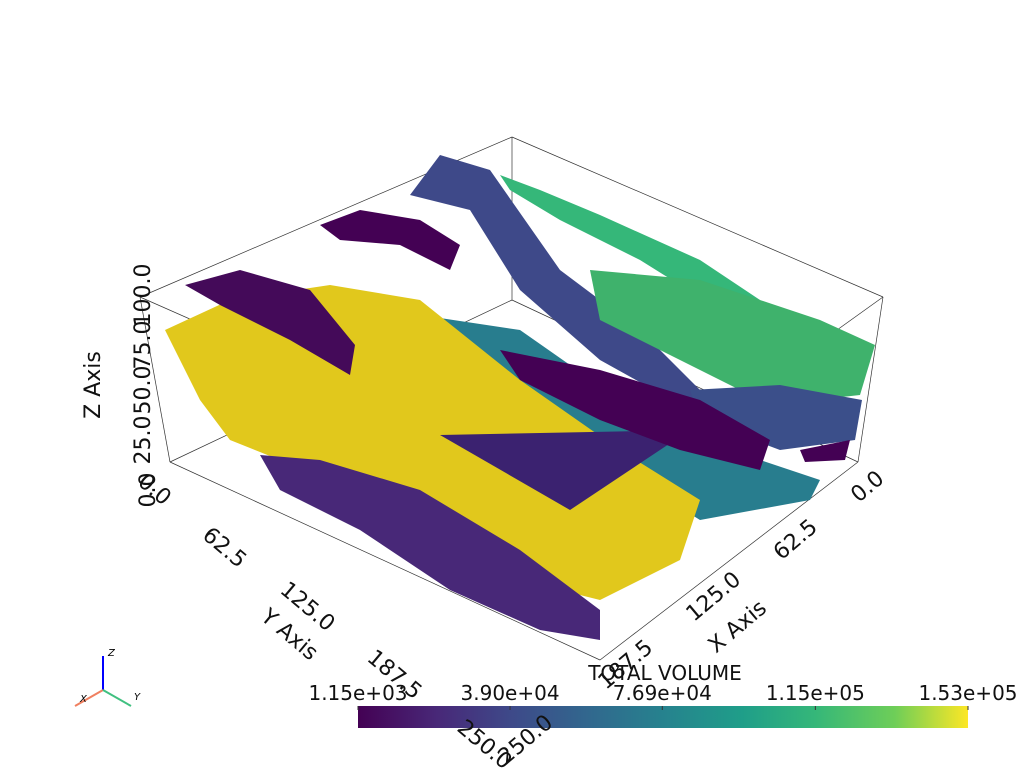 This screenshot has width=1024, height=768. What do you see at coordinates (796, 540) in the screenshot?
I see `x-axis-tick-label: 62.5` at bounding box center [796, 540].